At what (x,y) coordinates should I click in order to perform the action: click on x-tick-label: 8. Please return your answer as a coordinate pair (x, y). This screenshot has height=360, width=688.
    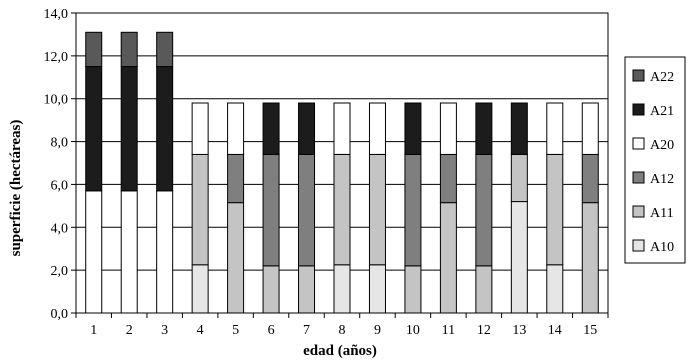
    Looking at the image, I should click on (342, 330).